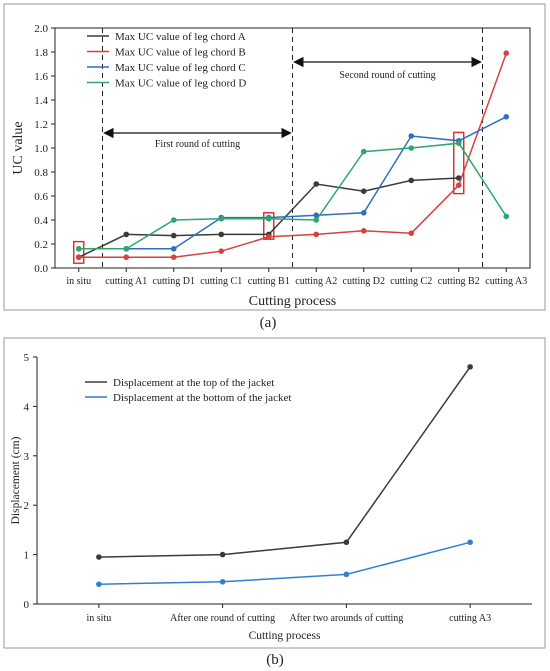 This screenshot has height=671, width=550. Describe the element at coordinates (41, 77) in the screenshot. I see `y-tick-label-a: 1.6` at that location.